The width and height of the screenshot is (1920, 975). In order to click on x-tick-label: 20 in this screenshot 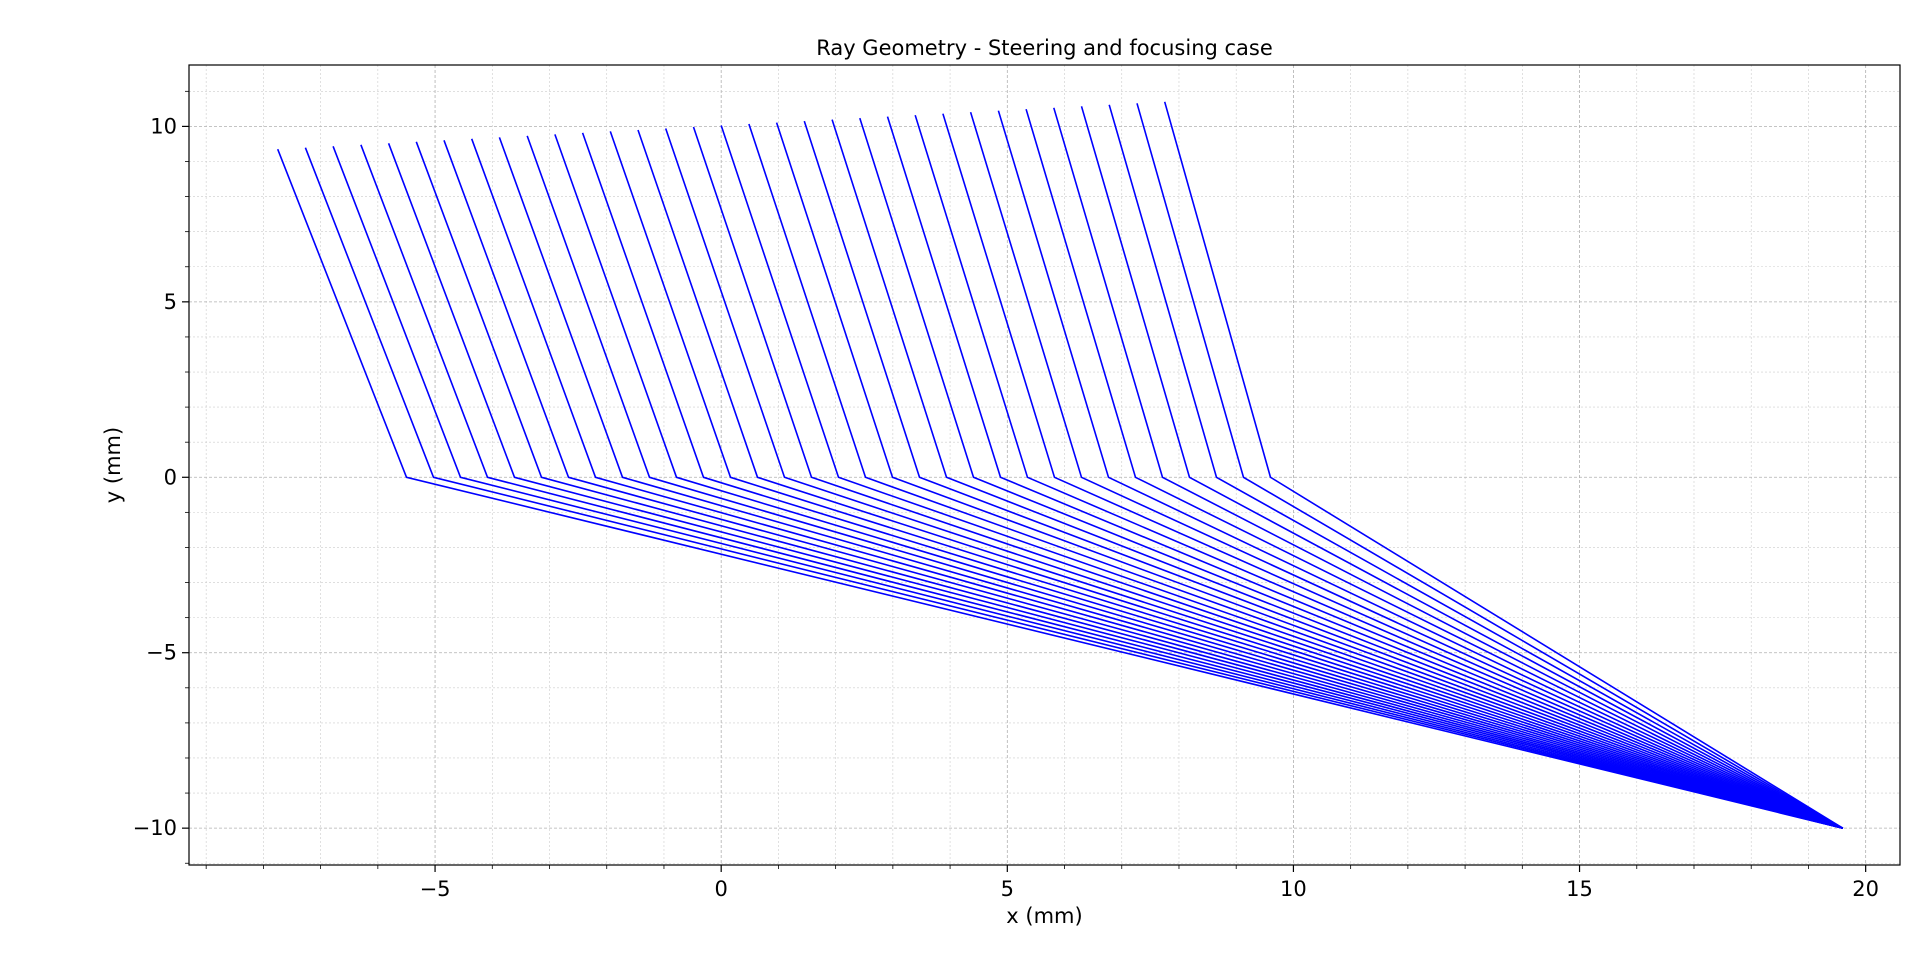, I will do `click(1865, 889)`.